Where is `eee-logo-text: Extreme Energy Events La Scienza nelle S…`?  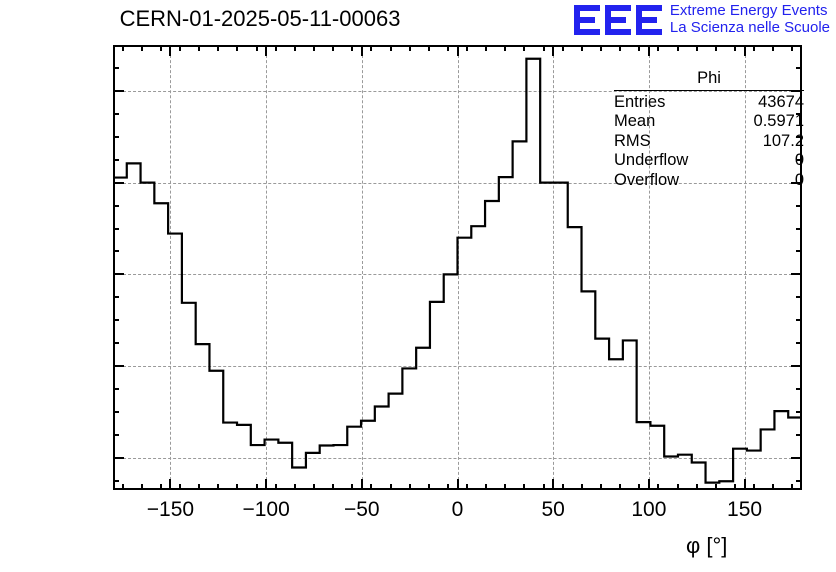 eee-logo-text: Extreme Energy Events La Scienza nelle S… is located at coordinates (750, 19).